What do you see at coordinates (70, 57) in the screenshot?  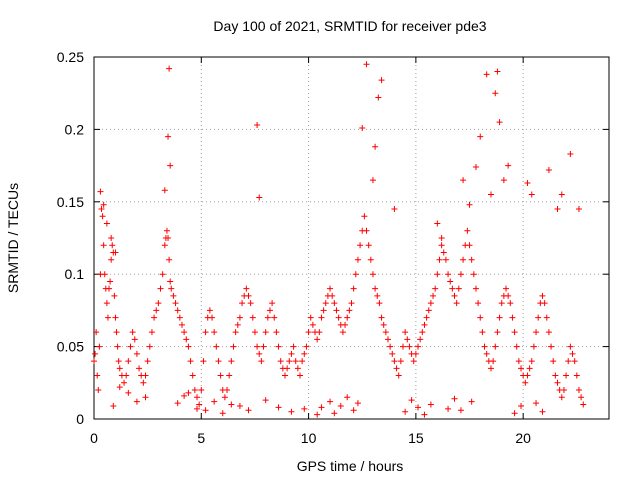 I see `y-tick-label: 0.25` at bounding box center [70, 57].